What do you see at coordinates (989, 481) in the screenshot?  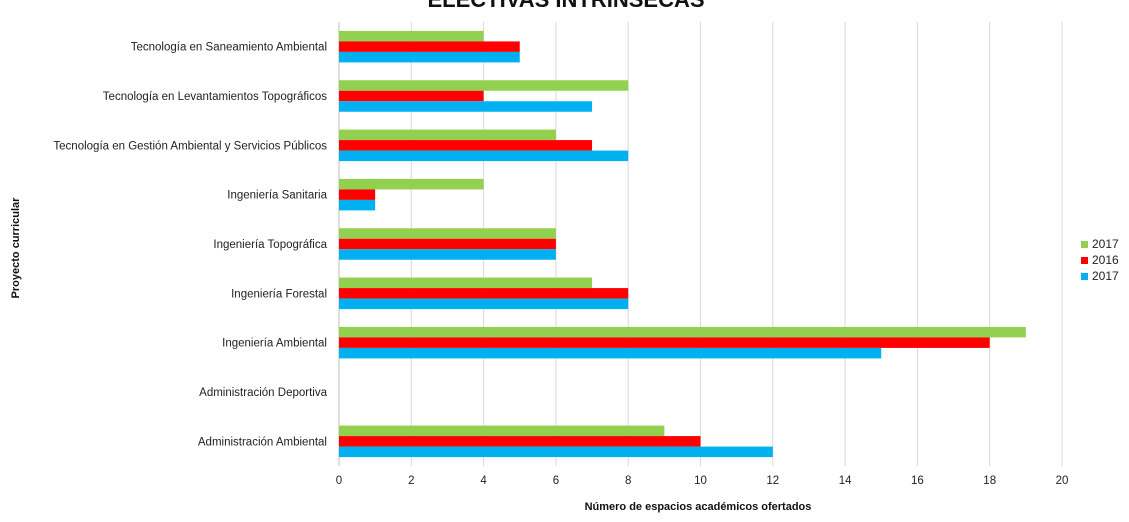 I see `x-tick-label: 18` at bounding box center [989, 481].